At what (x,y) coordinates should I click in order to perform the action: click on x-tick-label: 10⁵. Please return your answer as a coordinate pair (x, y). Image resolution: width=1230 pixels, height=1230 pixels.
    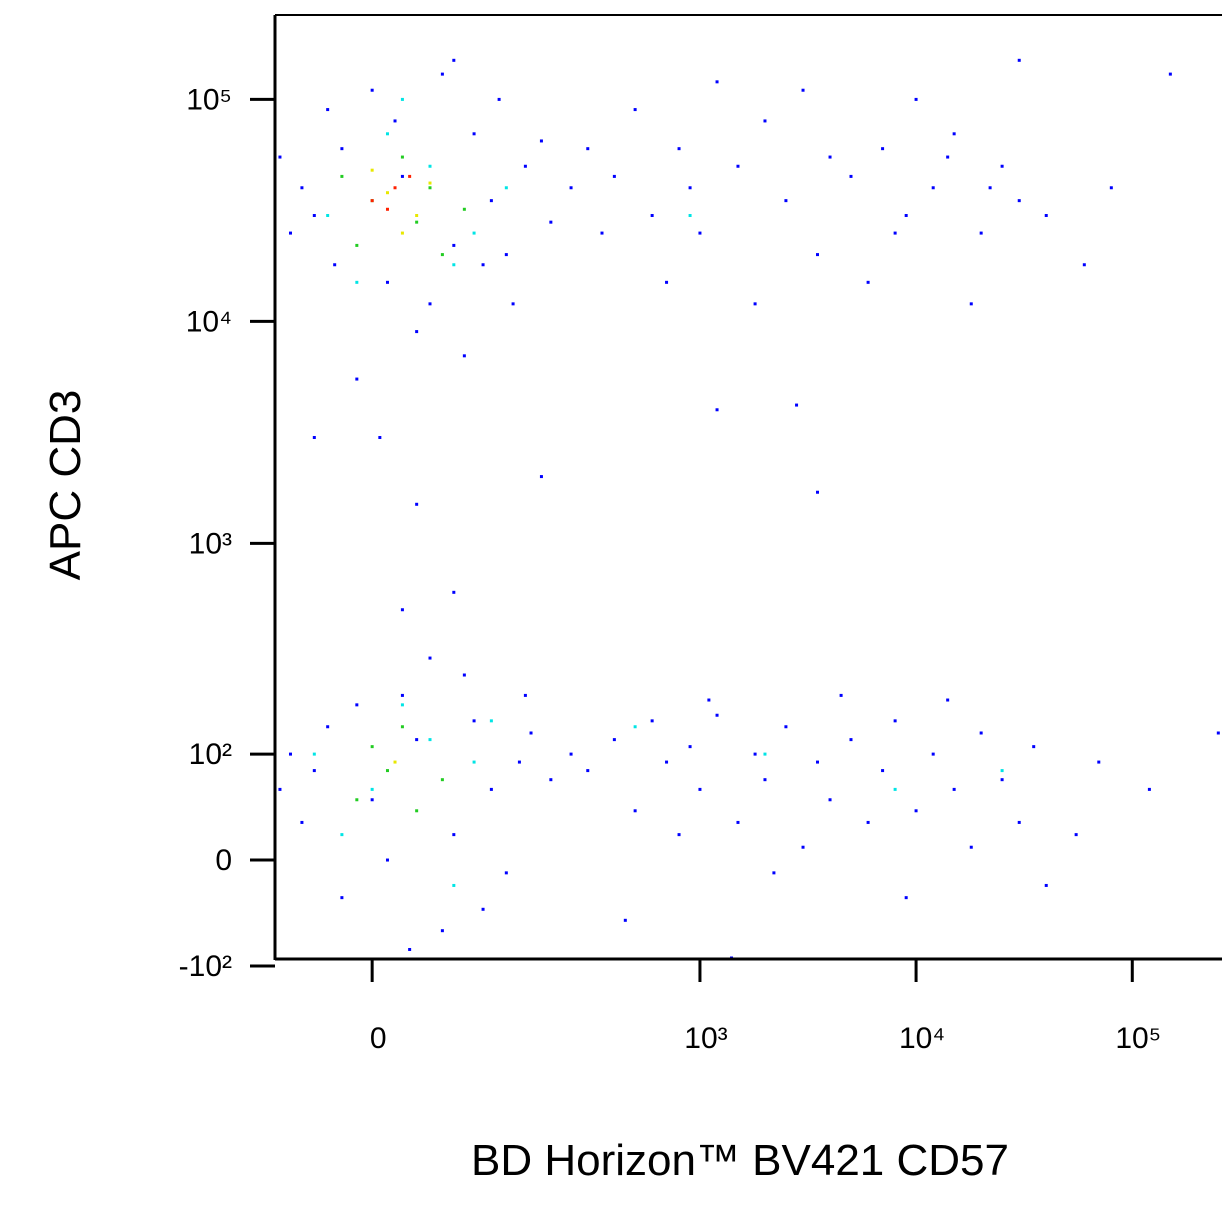
    Looking at the image, I should click on (1138, 1038).